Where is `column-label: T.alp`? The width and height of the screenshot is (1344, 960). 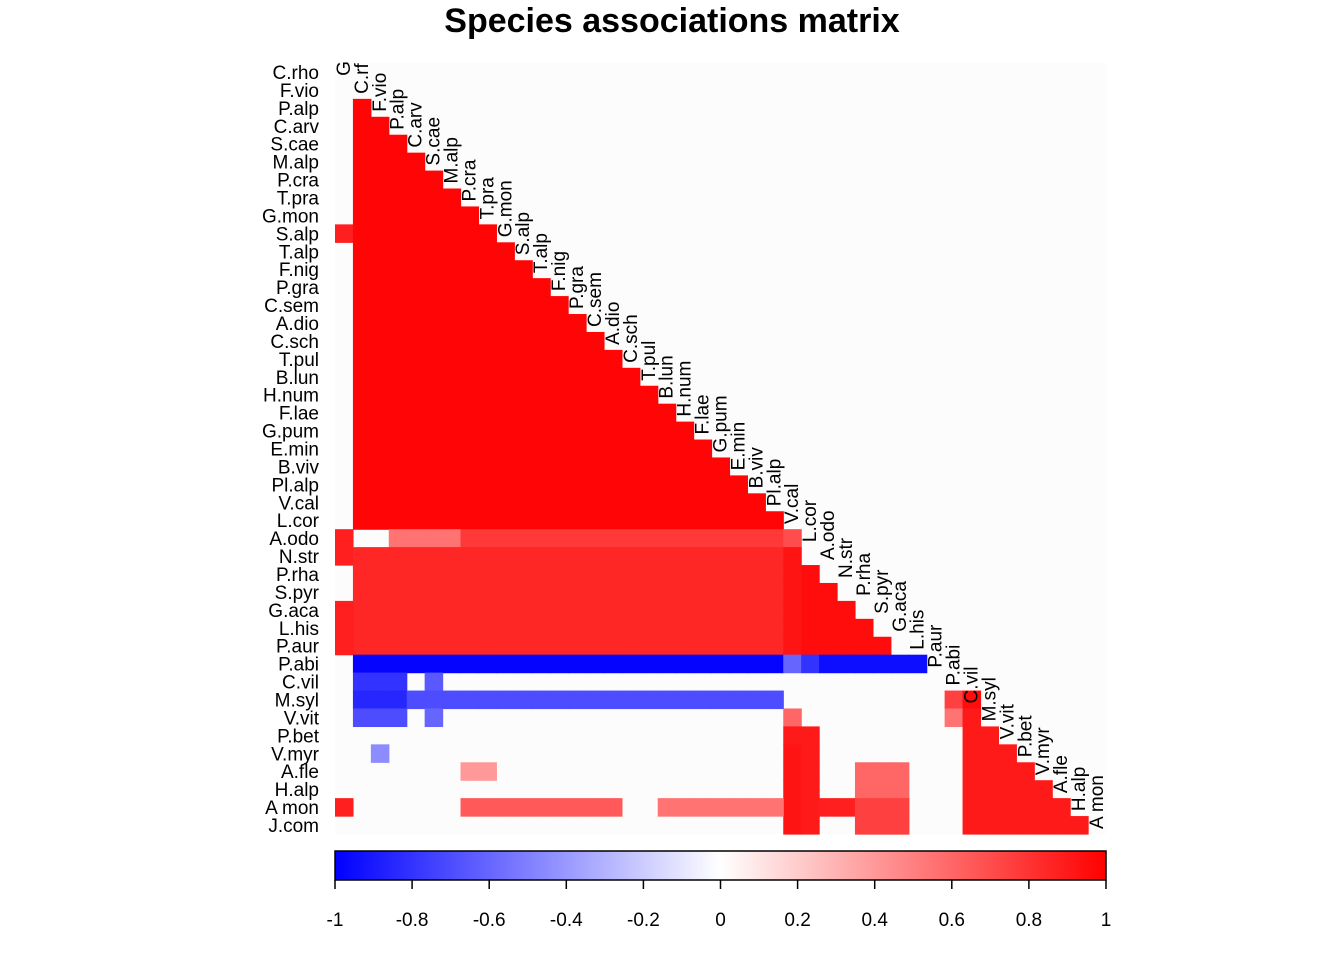
column-label: T.alp is located at coordinates (541, 253).